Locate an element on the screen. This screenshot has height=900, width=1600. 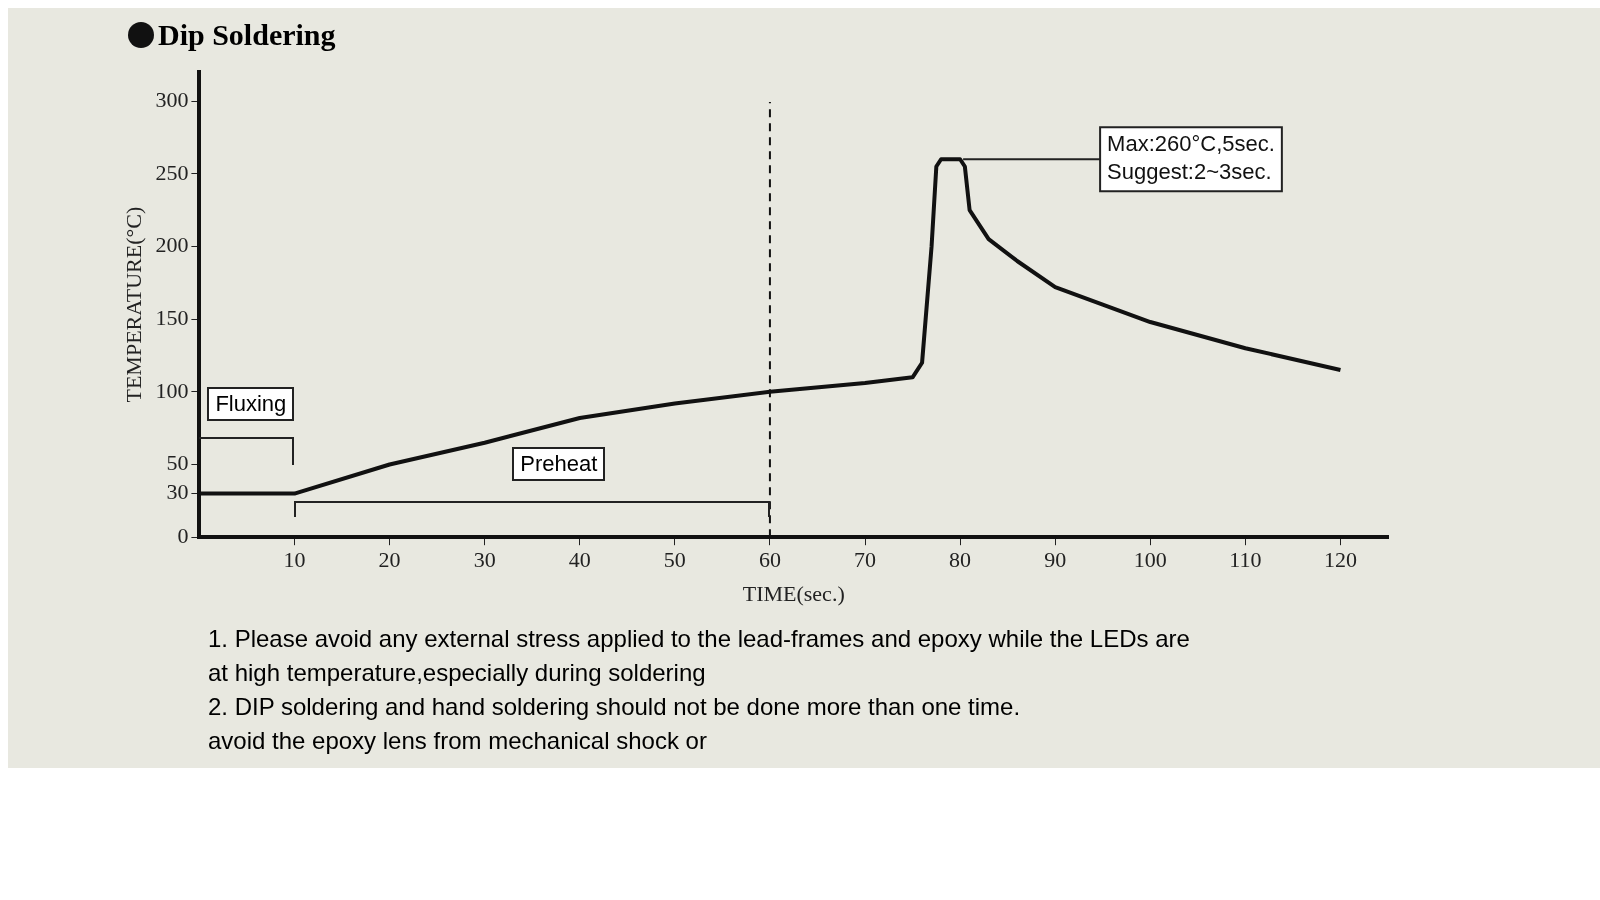
x-tick-label: 30 is located at coordinates (484, 560).